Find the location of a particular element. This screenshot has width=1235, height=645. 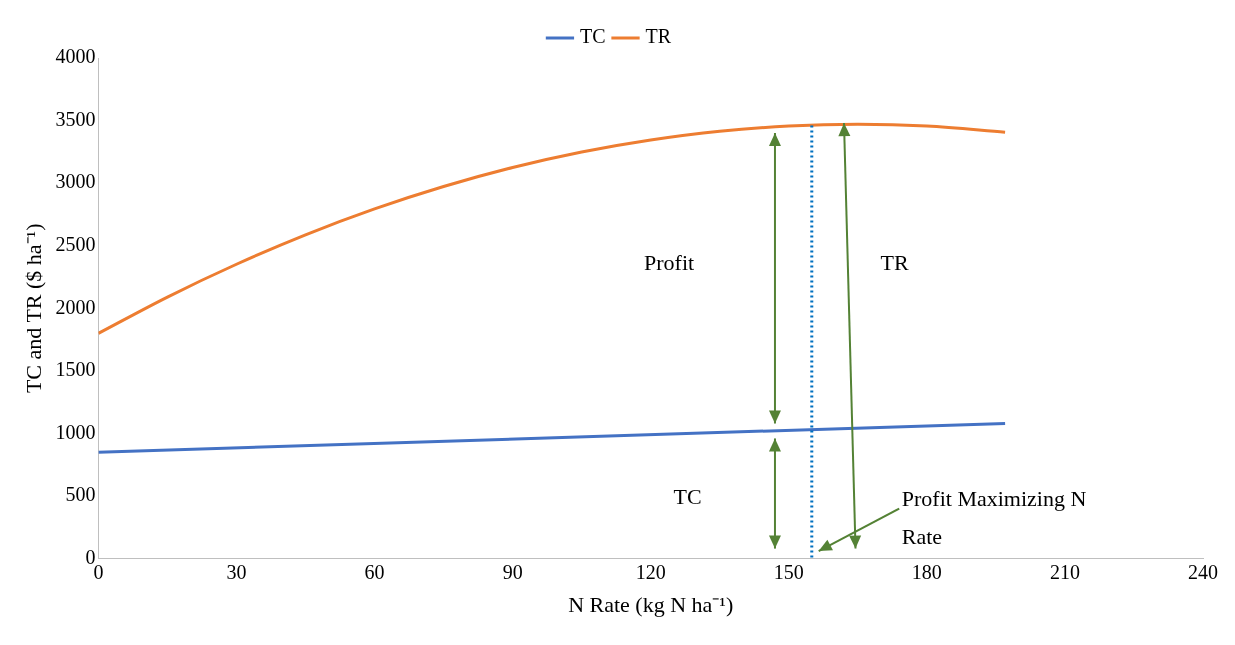

y-tick-label: 1500 is located at coordinates (75, 369).